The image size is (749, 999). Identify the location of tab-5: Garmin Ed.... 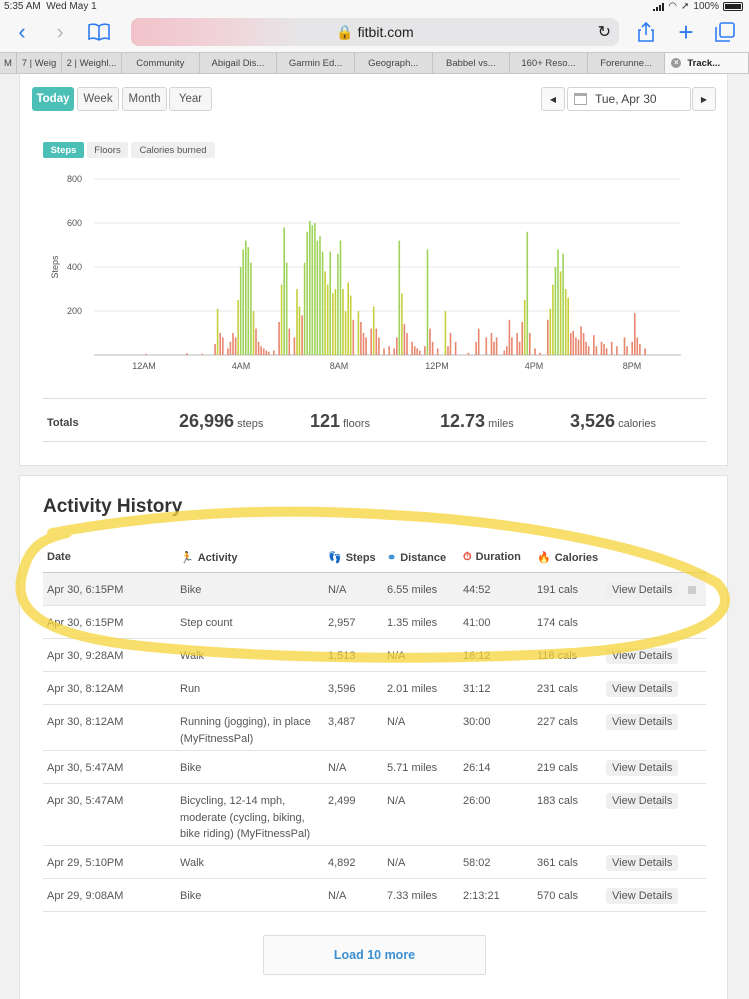
(316, 63).